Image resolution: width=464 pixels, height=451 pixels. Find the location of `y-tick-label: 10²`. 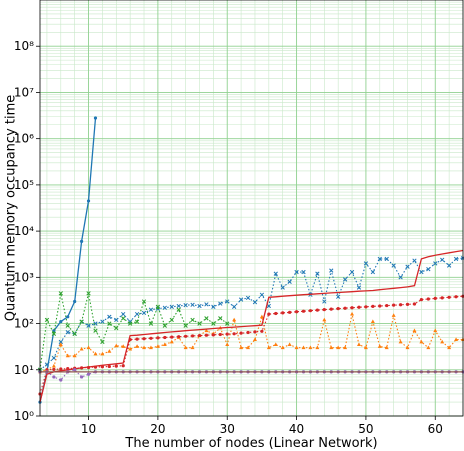

y-tick-label: 10² is located at coordinates (24, 324).